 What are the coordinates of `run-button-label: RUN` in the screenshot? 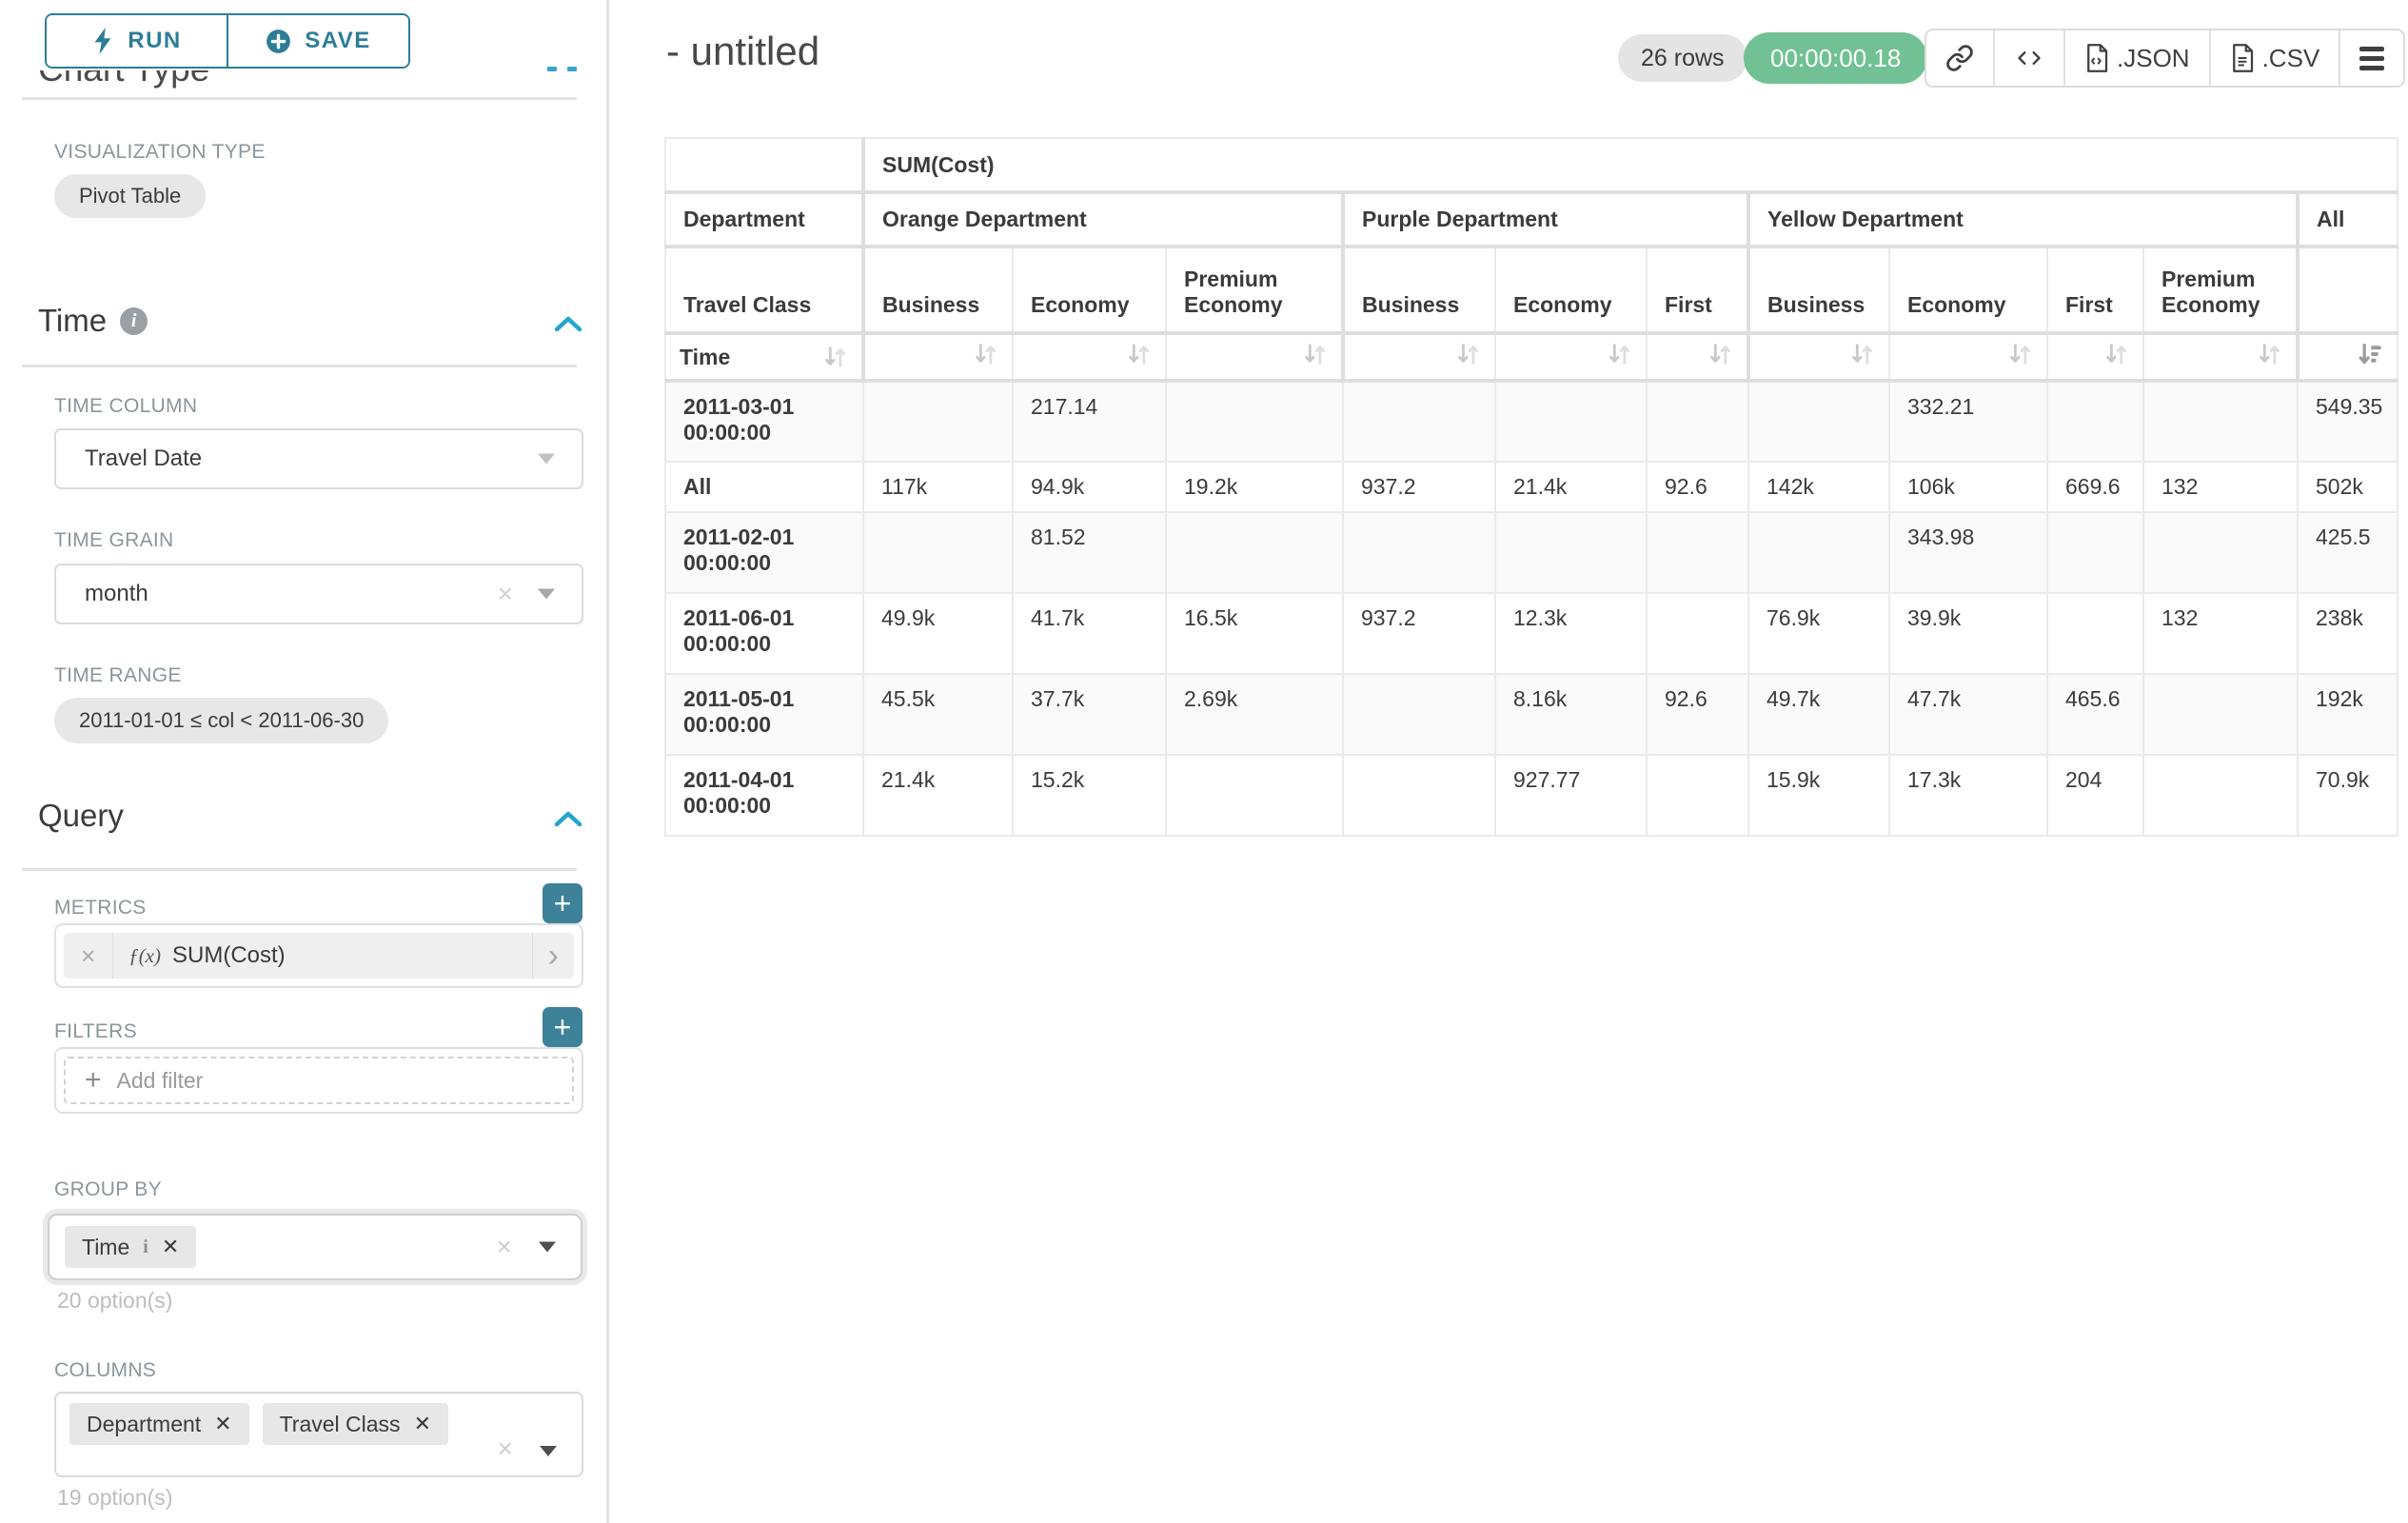 It's located at (155, 41).